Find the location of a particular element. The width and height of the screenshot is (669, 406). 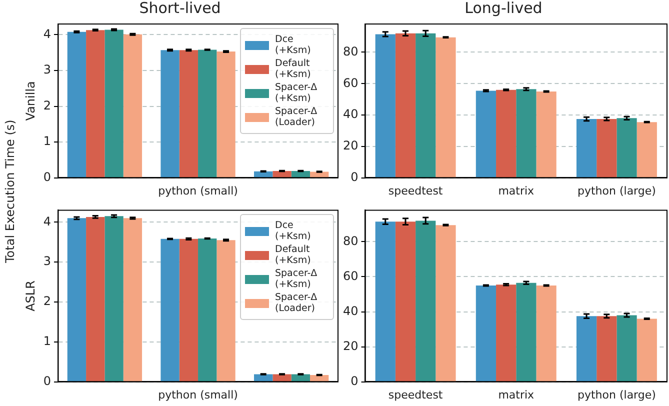

chart-title: Long-lived is located at coordinates (503, 8).